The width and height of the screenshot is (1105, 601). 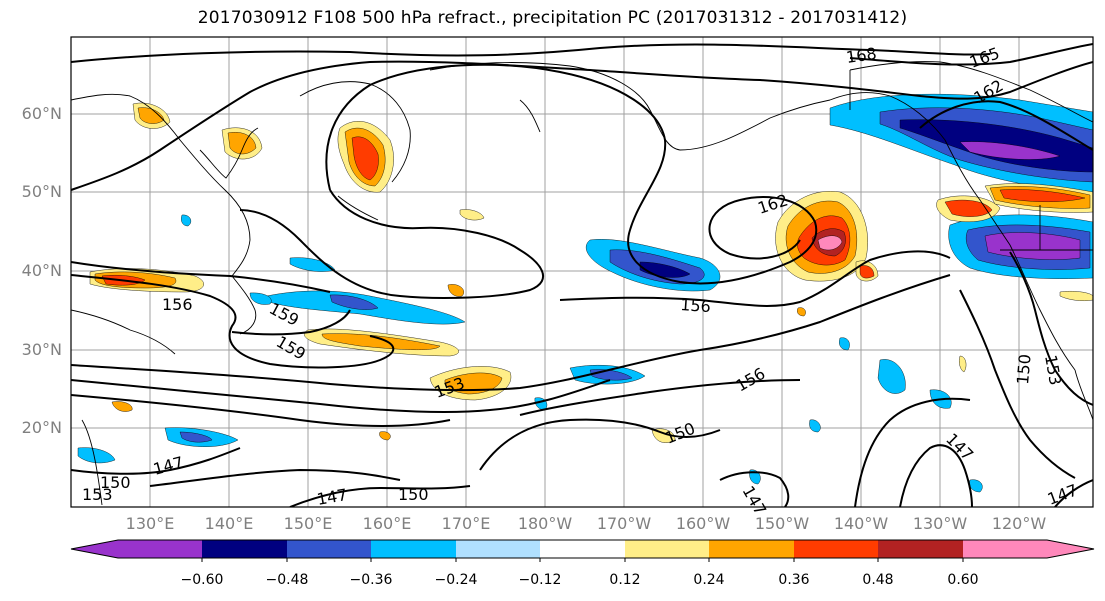 What do you see at coordinates (229, 523) in the screenshot?
I see `lon-label: 140°E` at bounding box center [229, 523].